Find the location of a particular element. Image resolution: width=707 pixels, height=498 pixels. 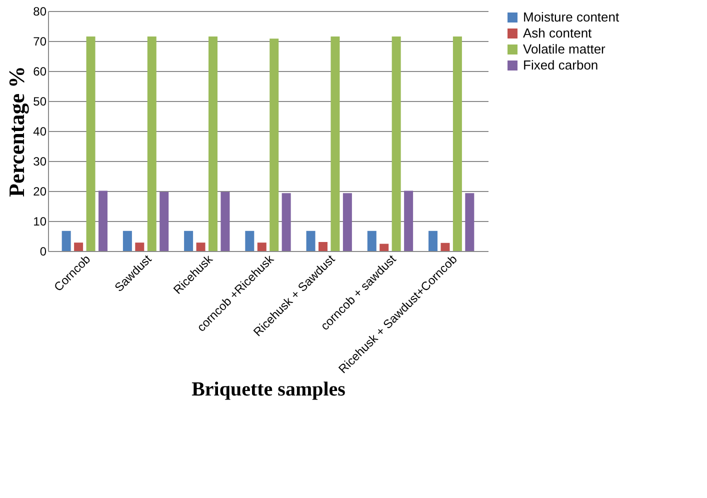

y-tick-label: 50 is located at coordinates (40, 101).